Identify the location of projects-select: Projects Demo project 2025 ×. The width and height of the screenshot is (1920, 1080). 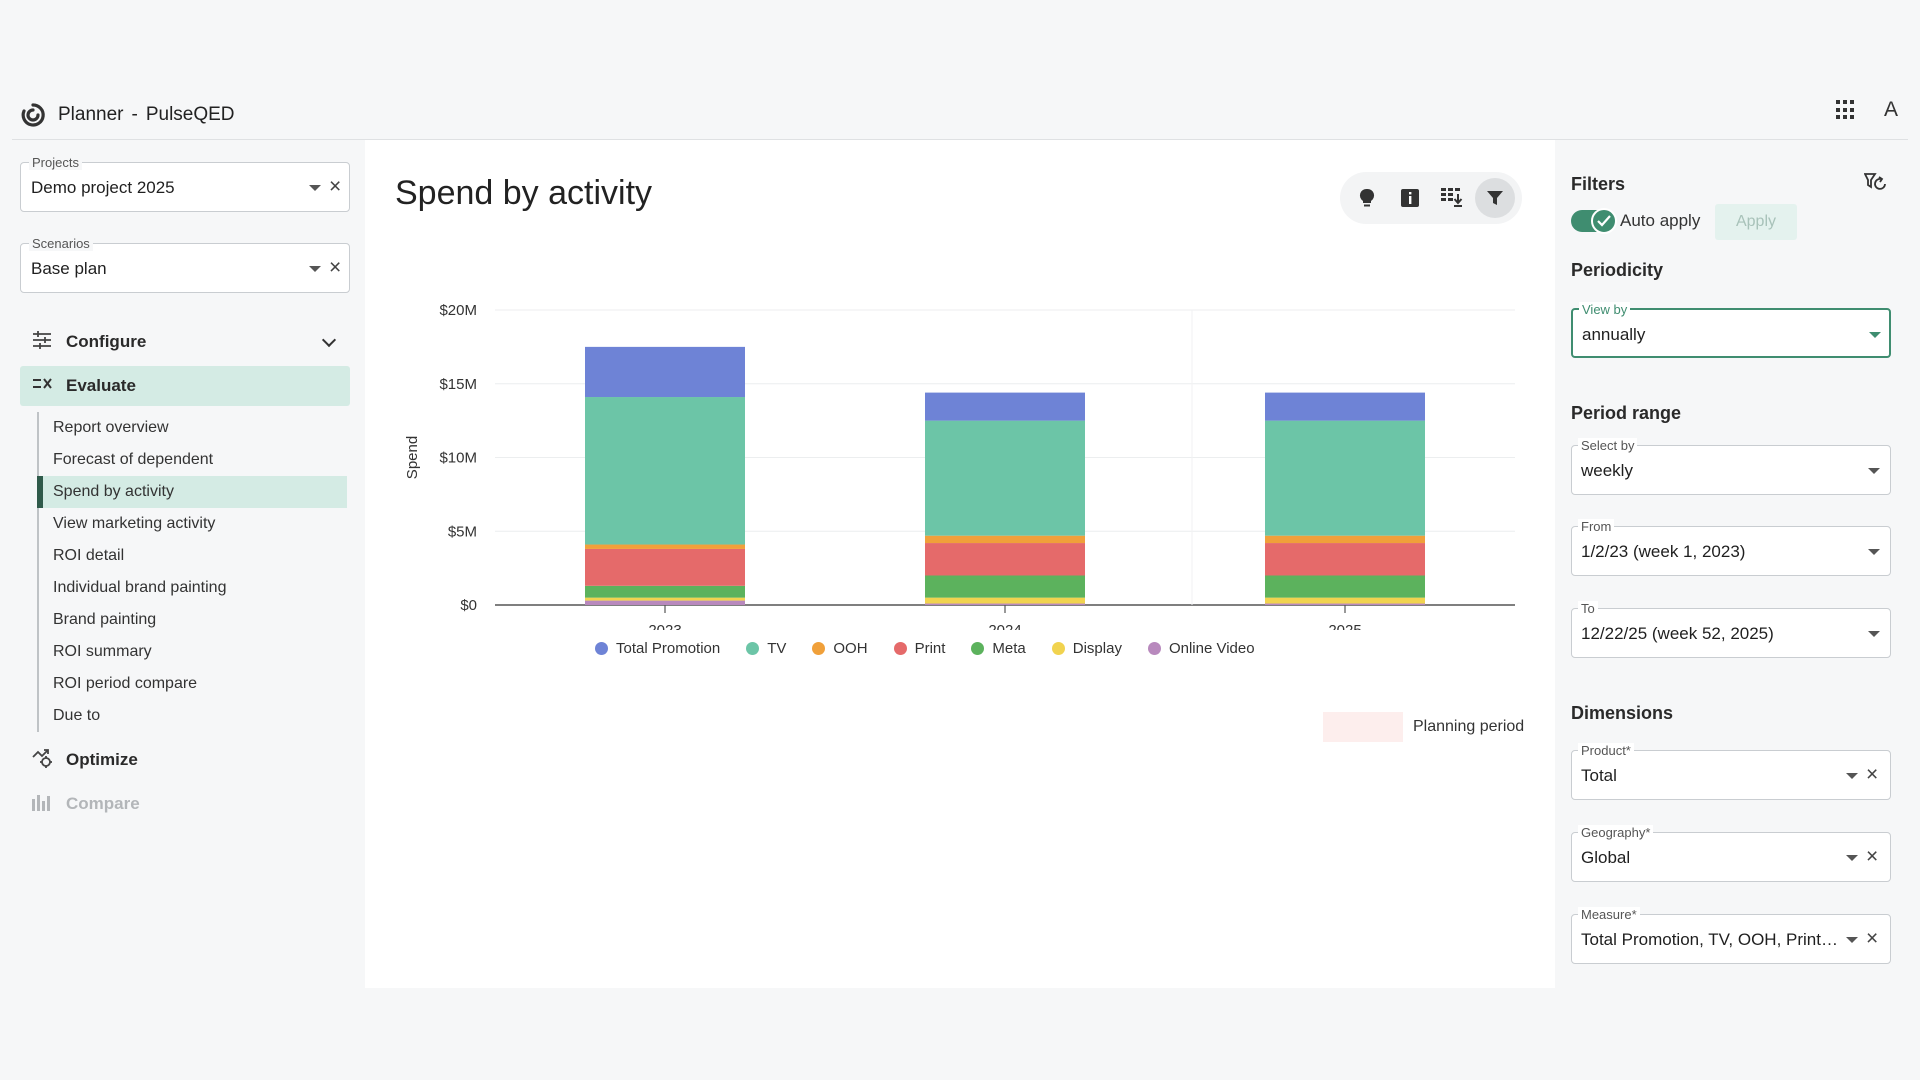
(185, 183).